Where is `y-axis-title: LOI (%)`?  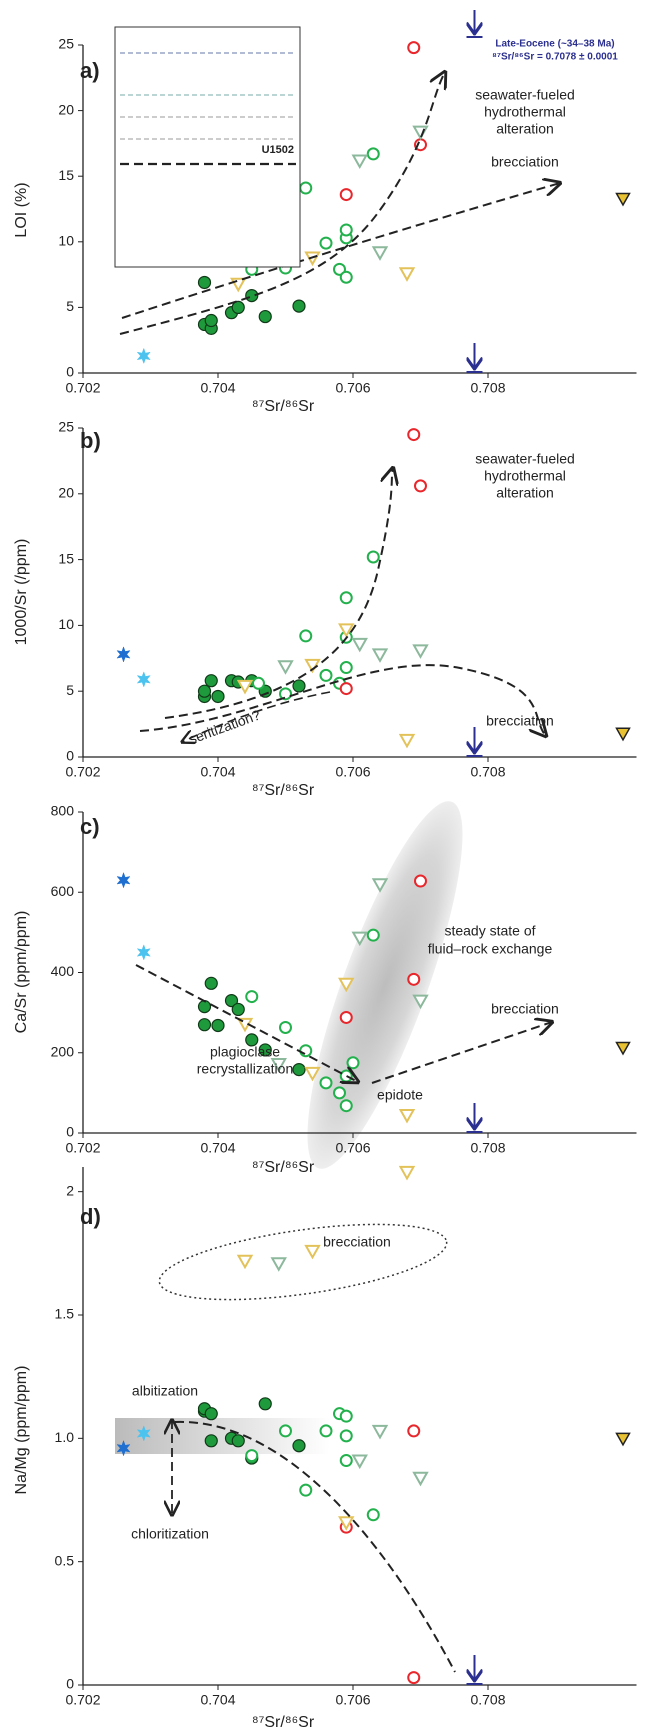 y-axis-title: LOI (%) is located at coordinates (21, 209).